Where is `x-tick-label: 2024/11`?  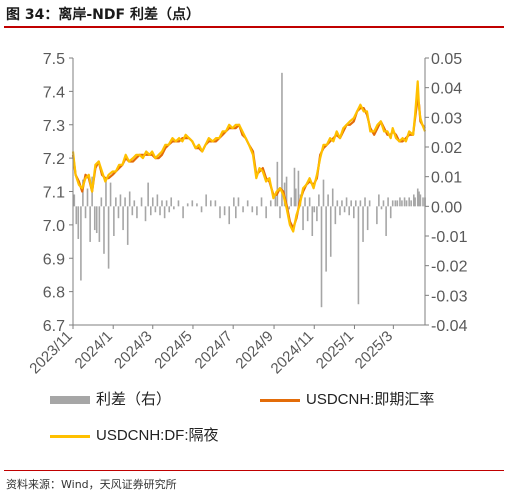
x-tick-label: 2024/11 is located at coordinates (293, 353).